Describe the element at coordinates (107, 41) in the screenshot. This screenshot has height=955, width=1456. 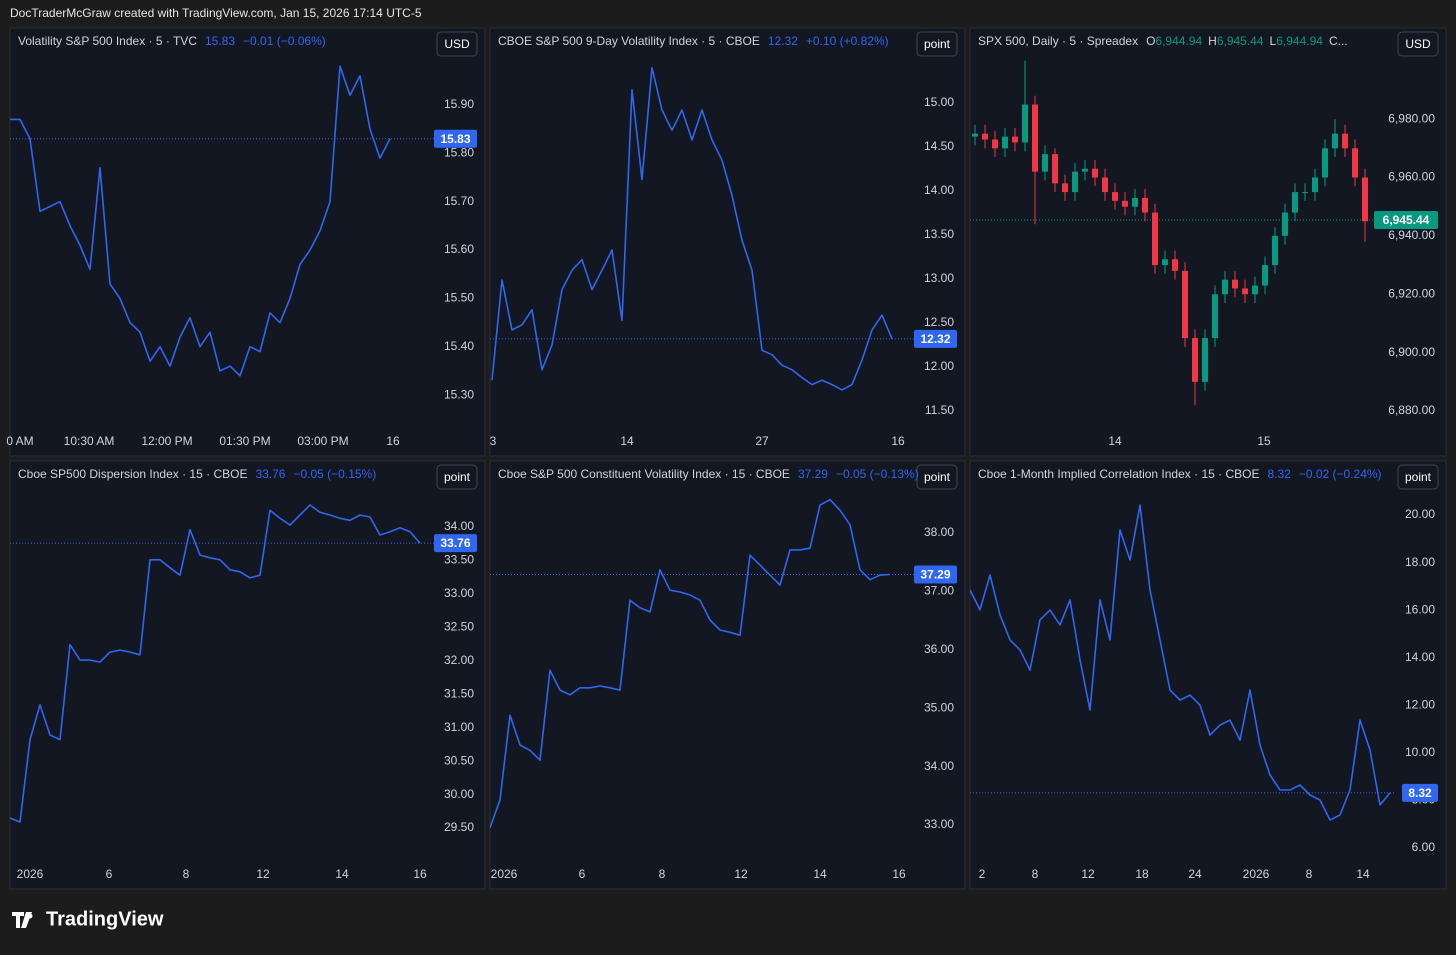
I see `chart-title: Volatility S&P 500 Index · 5 · TVC` at that location.